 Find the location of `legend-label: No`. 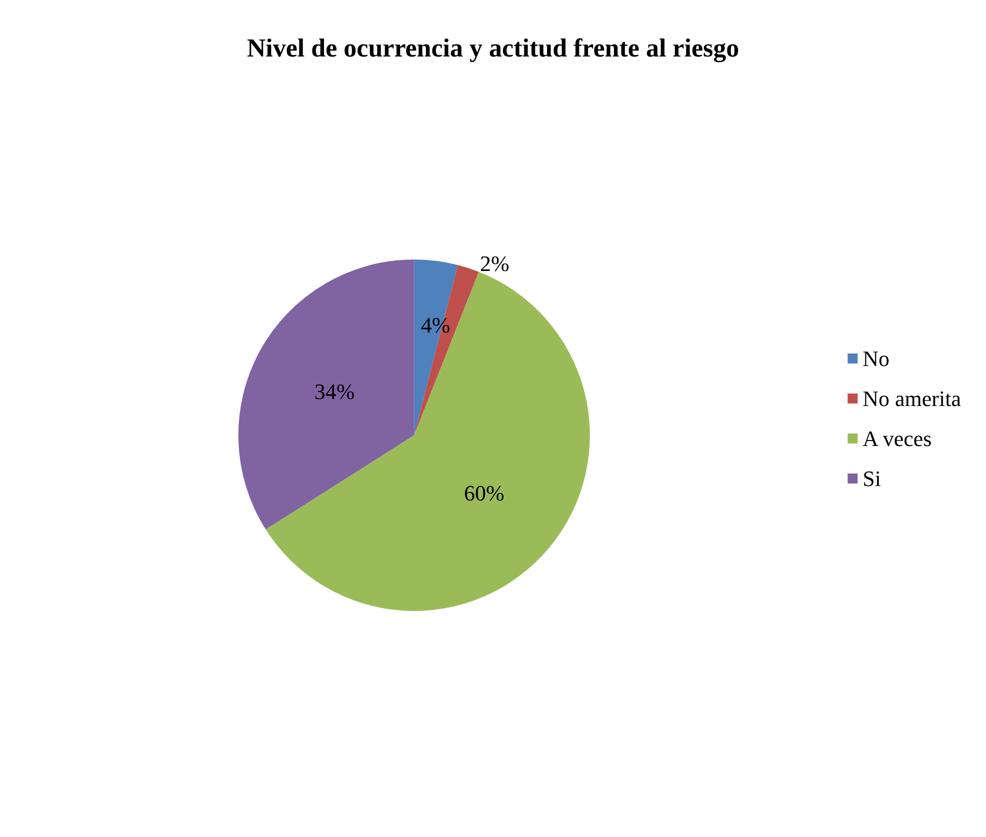

legend-label: No is located at coordinates (876, 358).